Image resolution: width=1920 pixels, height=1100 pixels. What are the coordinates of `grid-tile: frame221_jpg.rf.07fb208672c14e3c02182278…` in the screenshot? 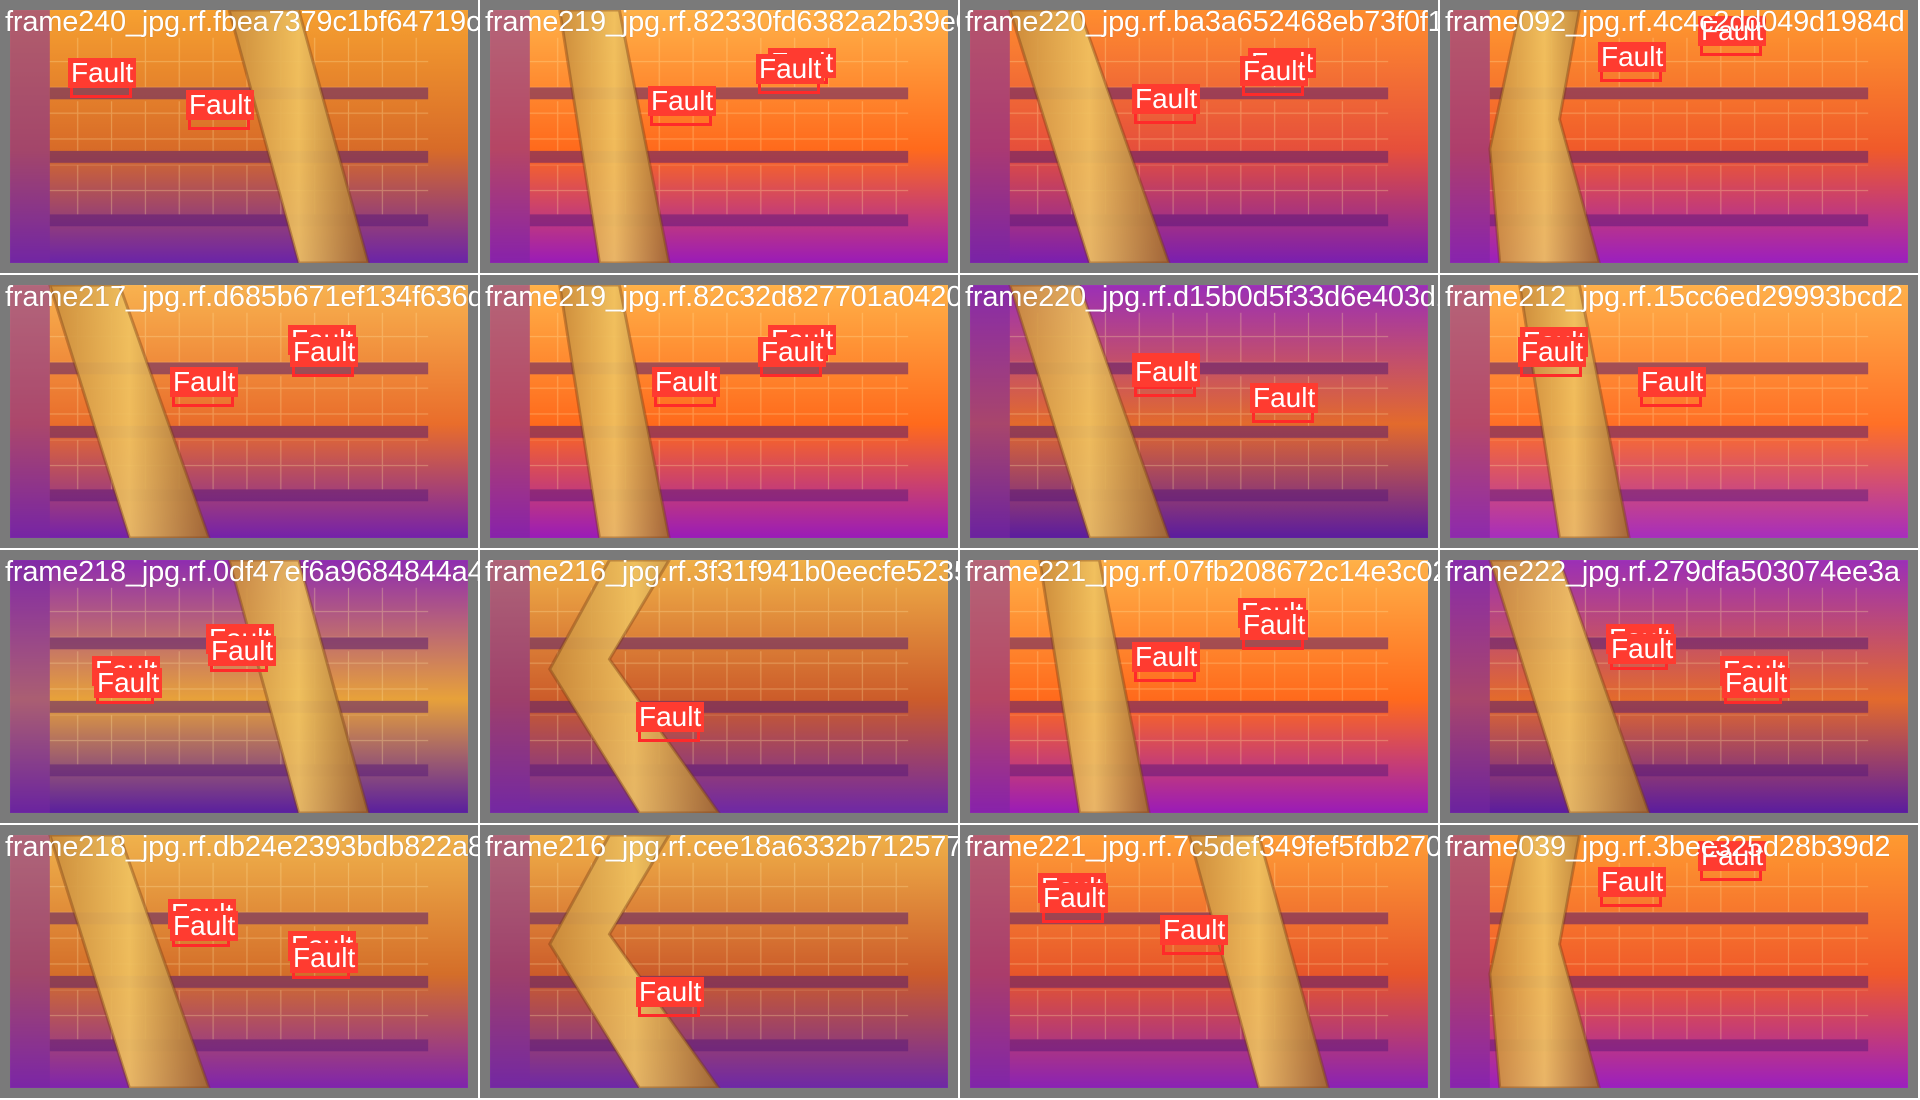 It's located at (1200, 687).